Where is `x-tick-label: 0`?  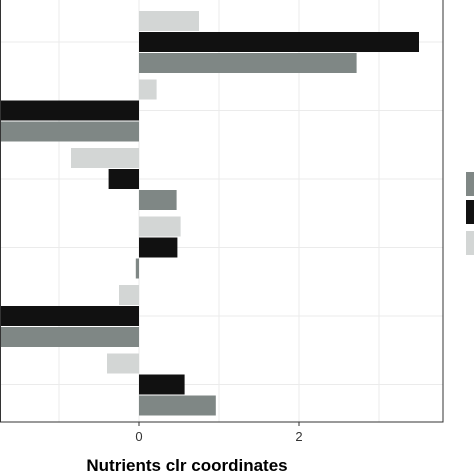
x-tick-label: 0 is located at coordinates (138, 436).